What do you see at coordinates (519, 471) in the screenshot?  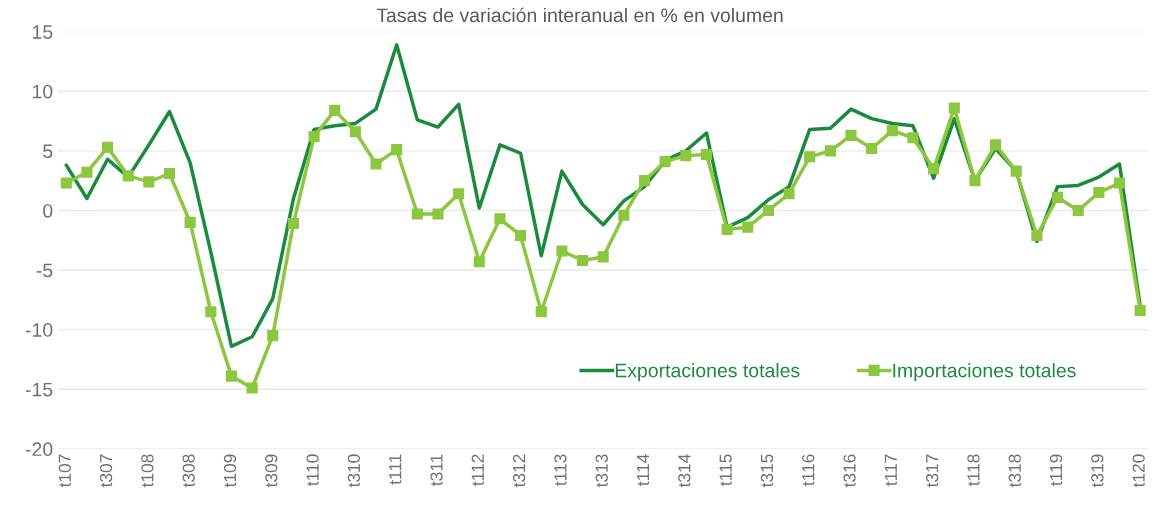 I see `x-tick-label: t312` at bounding box center [519, 471].